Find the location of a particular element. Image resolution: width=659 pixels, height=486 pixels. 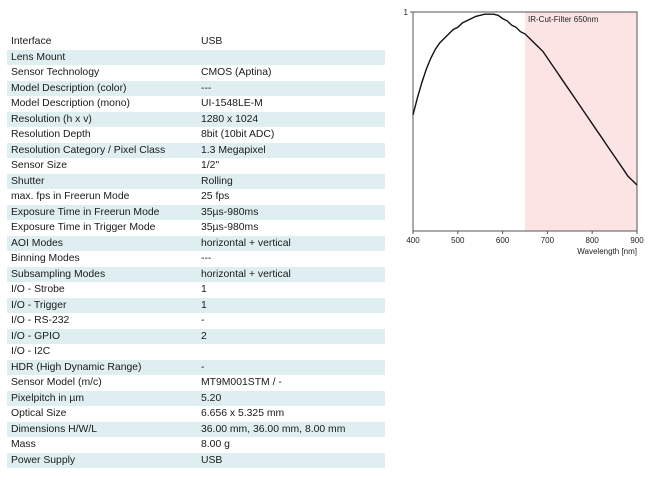

x-tick-label: 600 is located at coordinates (503, 240).